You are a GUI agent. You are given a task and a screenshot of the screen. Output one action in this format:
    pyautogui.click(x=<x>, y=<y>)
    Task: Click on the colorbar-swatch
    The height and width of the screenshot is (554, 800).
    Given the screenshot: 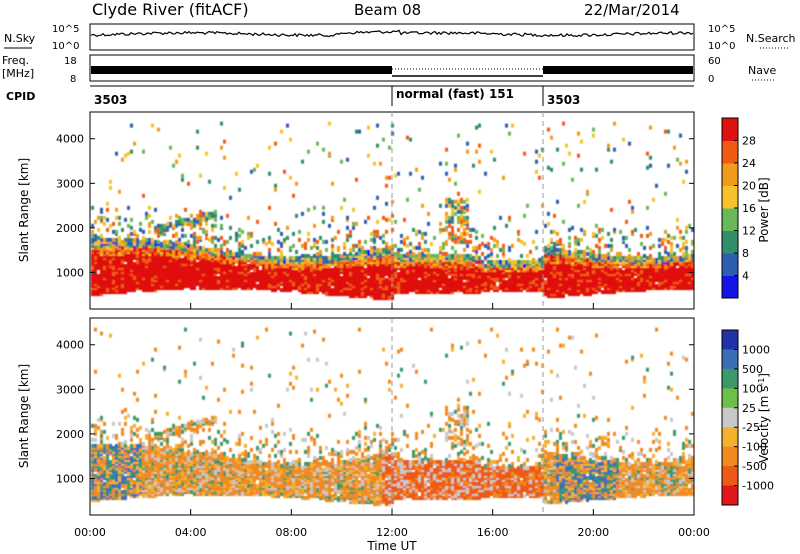 What is the action you would take?
    pyautogui.click(x=730, y=197)
    